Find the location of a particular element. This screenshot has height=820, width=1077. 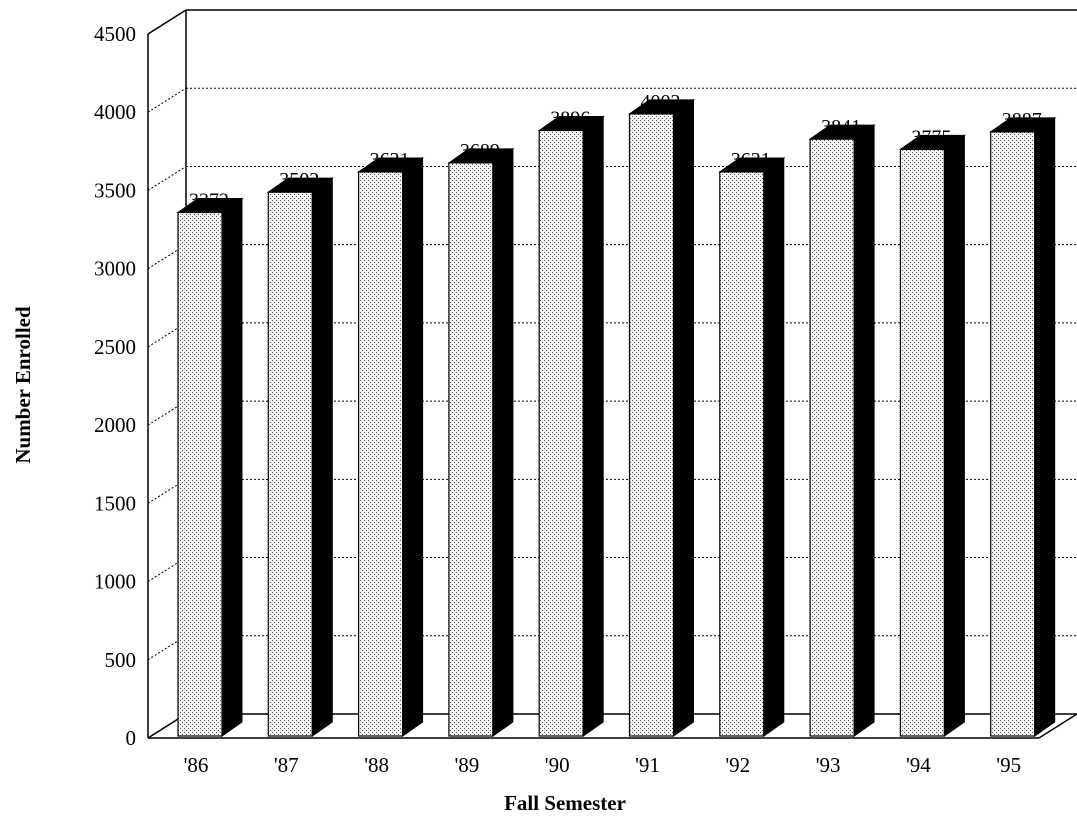

x-axis-title: Fall Semester is located at coordinates (565, 803).